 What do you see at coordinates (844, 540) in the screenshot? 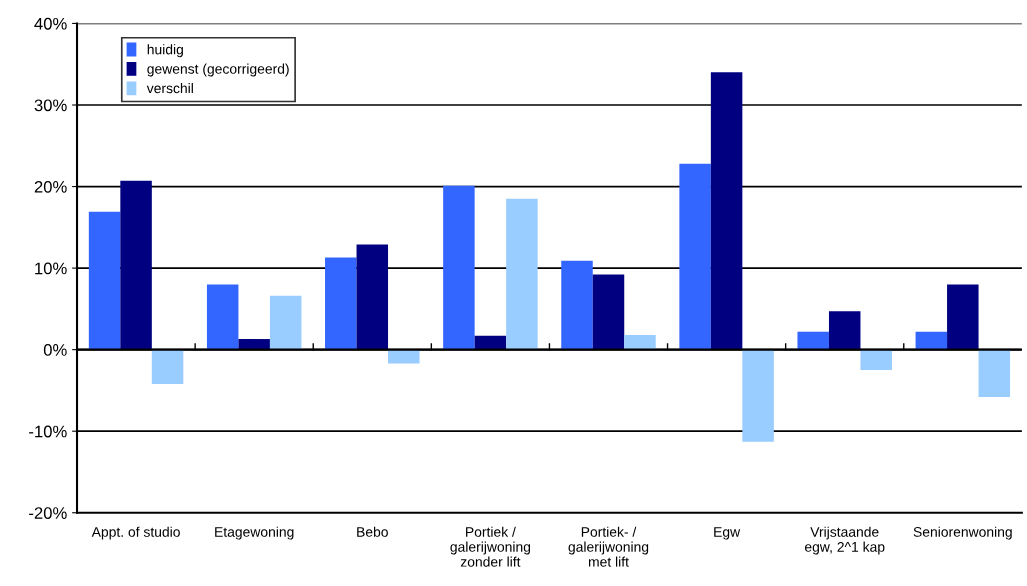
I see `x-tick-label: Vrijstaande egw, 2^1 kap` at bounding box center [844, 540].